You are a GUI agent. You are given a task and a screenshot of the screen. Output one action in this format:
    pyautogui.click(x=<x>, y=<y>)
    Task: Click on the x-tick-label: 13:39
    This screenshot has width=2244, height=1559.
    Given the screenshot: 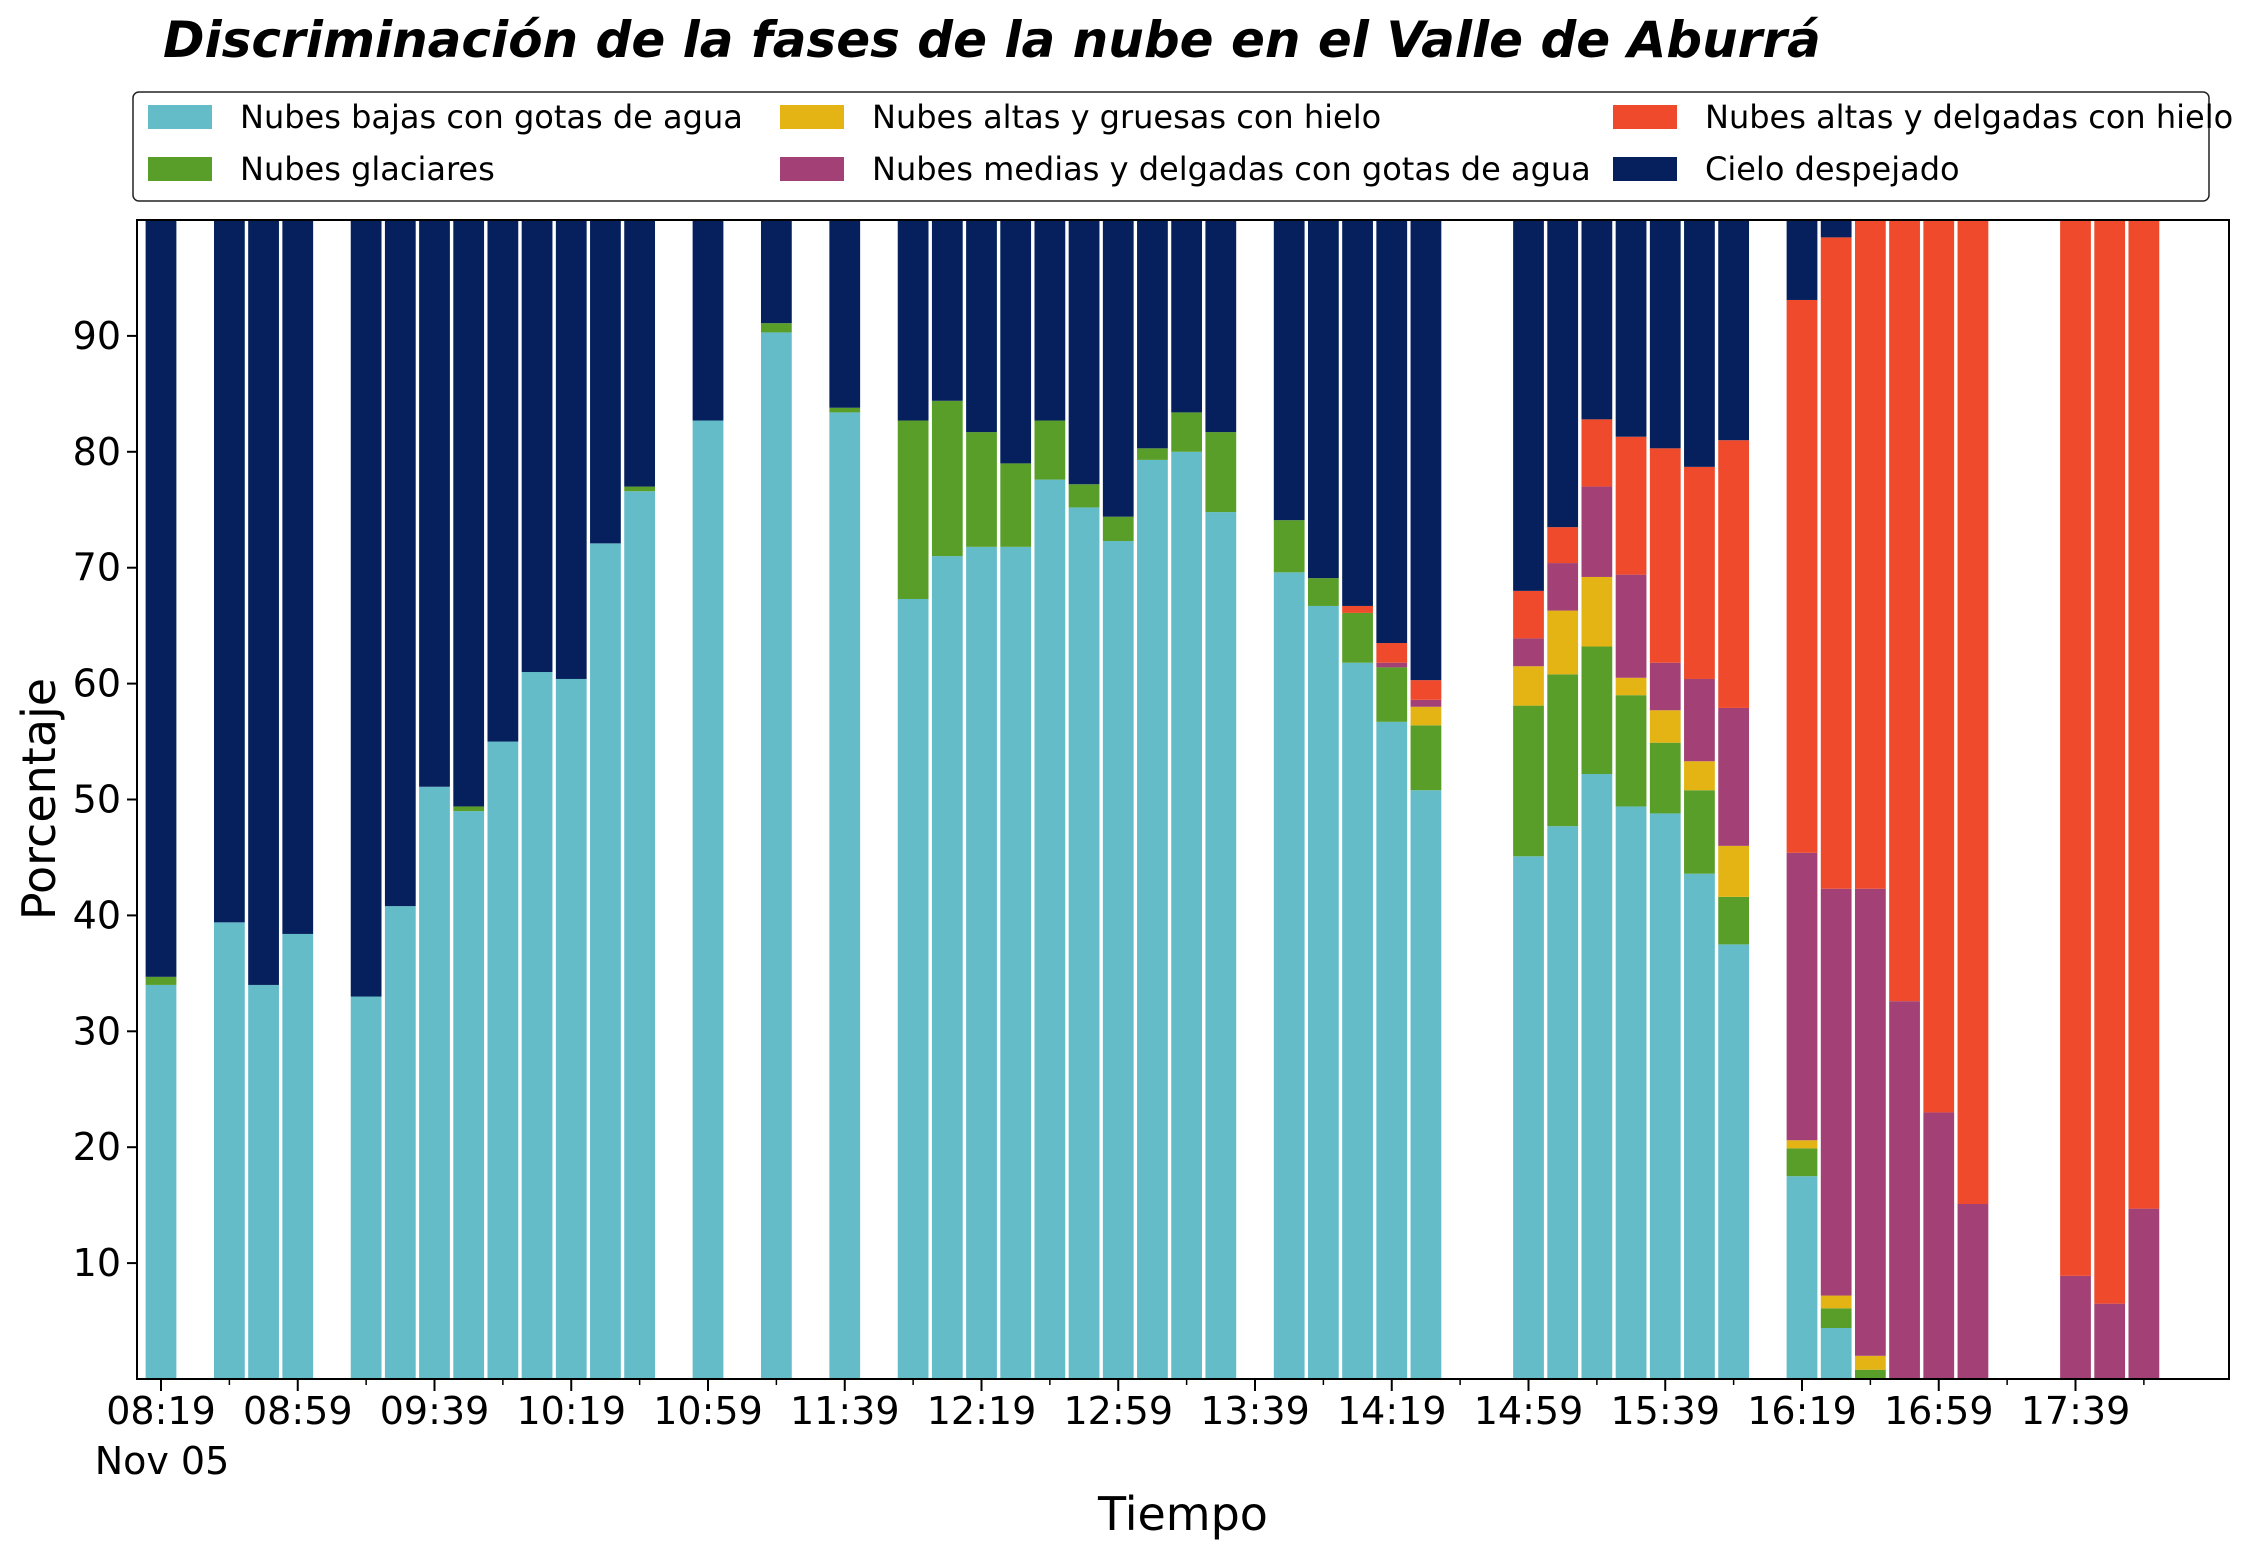 What is the action you would take?
    pyautogui.click(x=1255, y=1411)
    